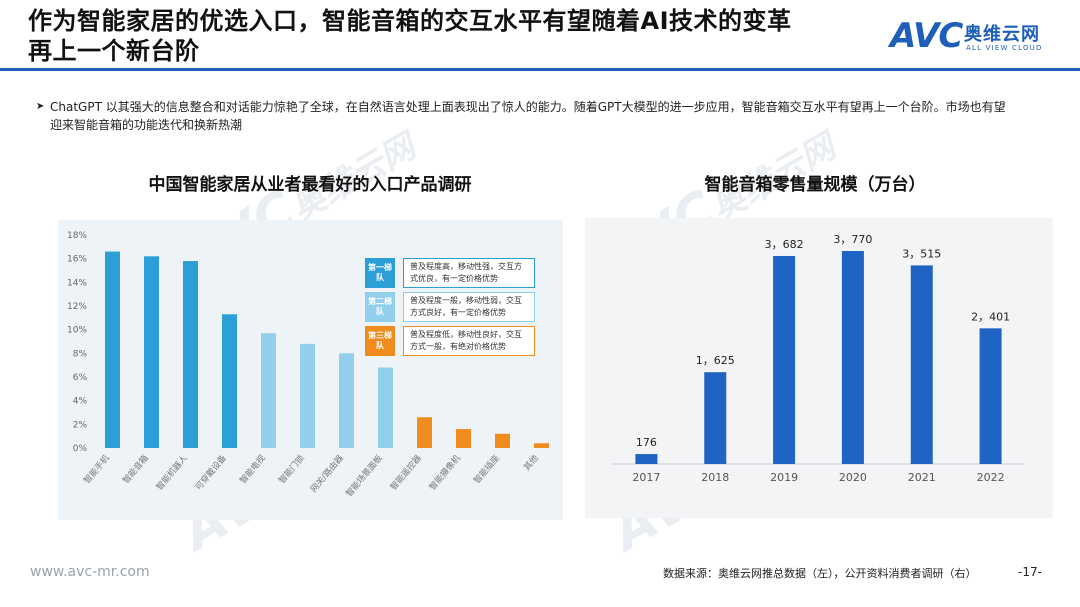 The height and width of the screenshot is (607, 1080). Describe the element at coordinates (990, 316) in the screenshot. I see `data-label: 2，401` at that location.